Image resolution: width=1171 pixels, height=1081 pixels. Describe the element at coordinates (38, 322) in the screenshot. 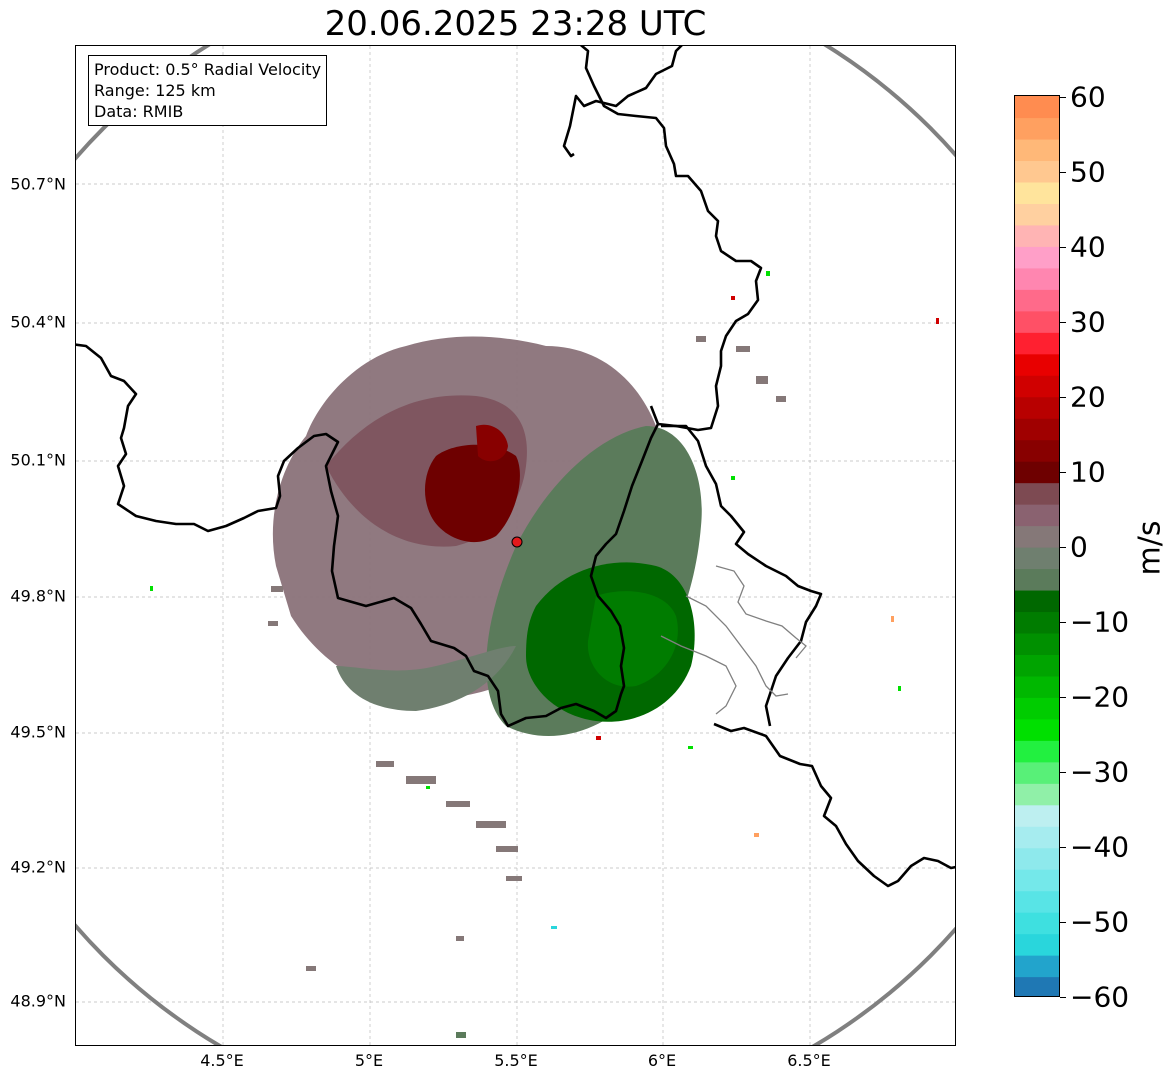

I see `lat-tick-label: 50.4°N` at that location.